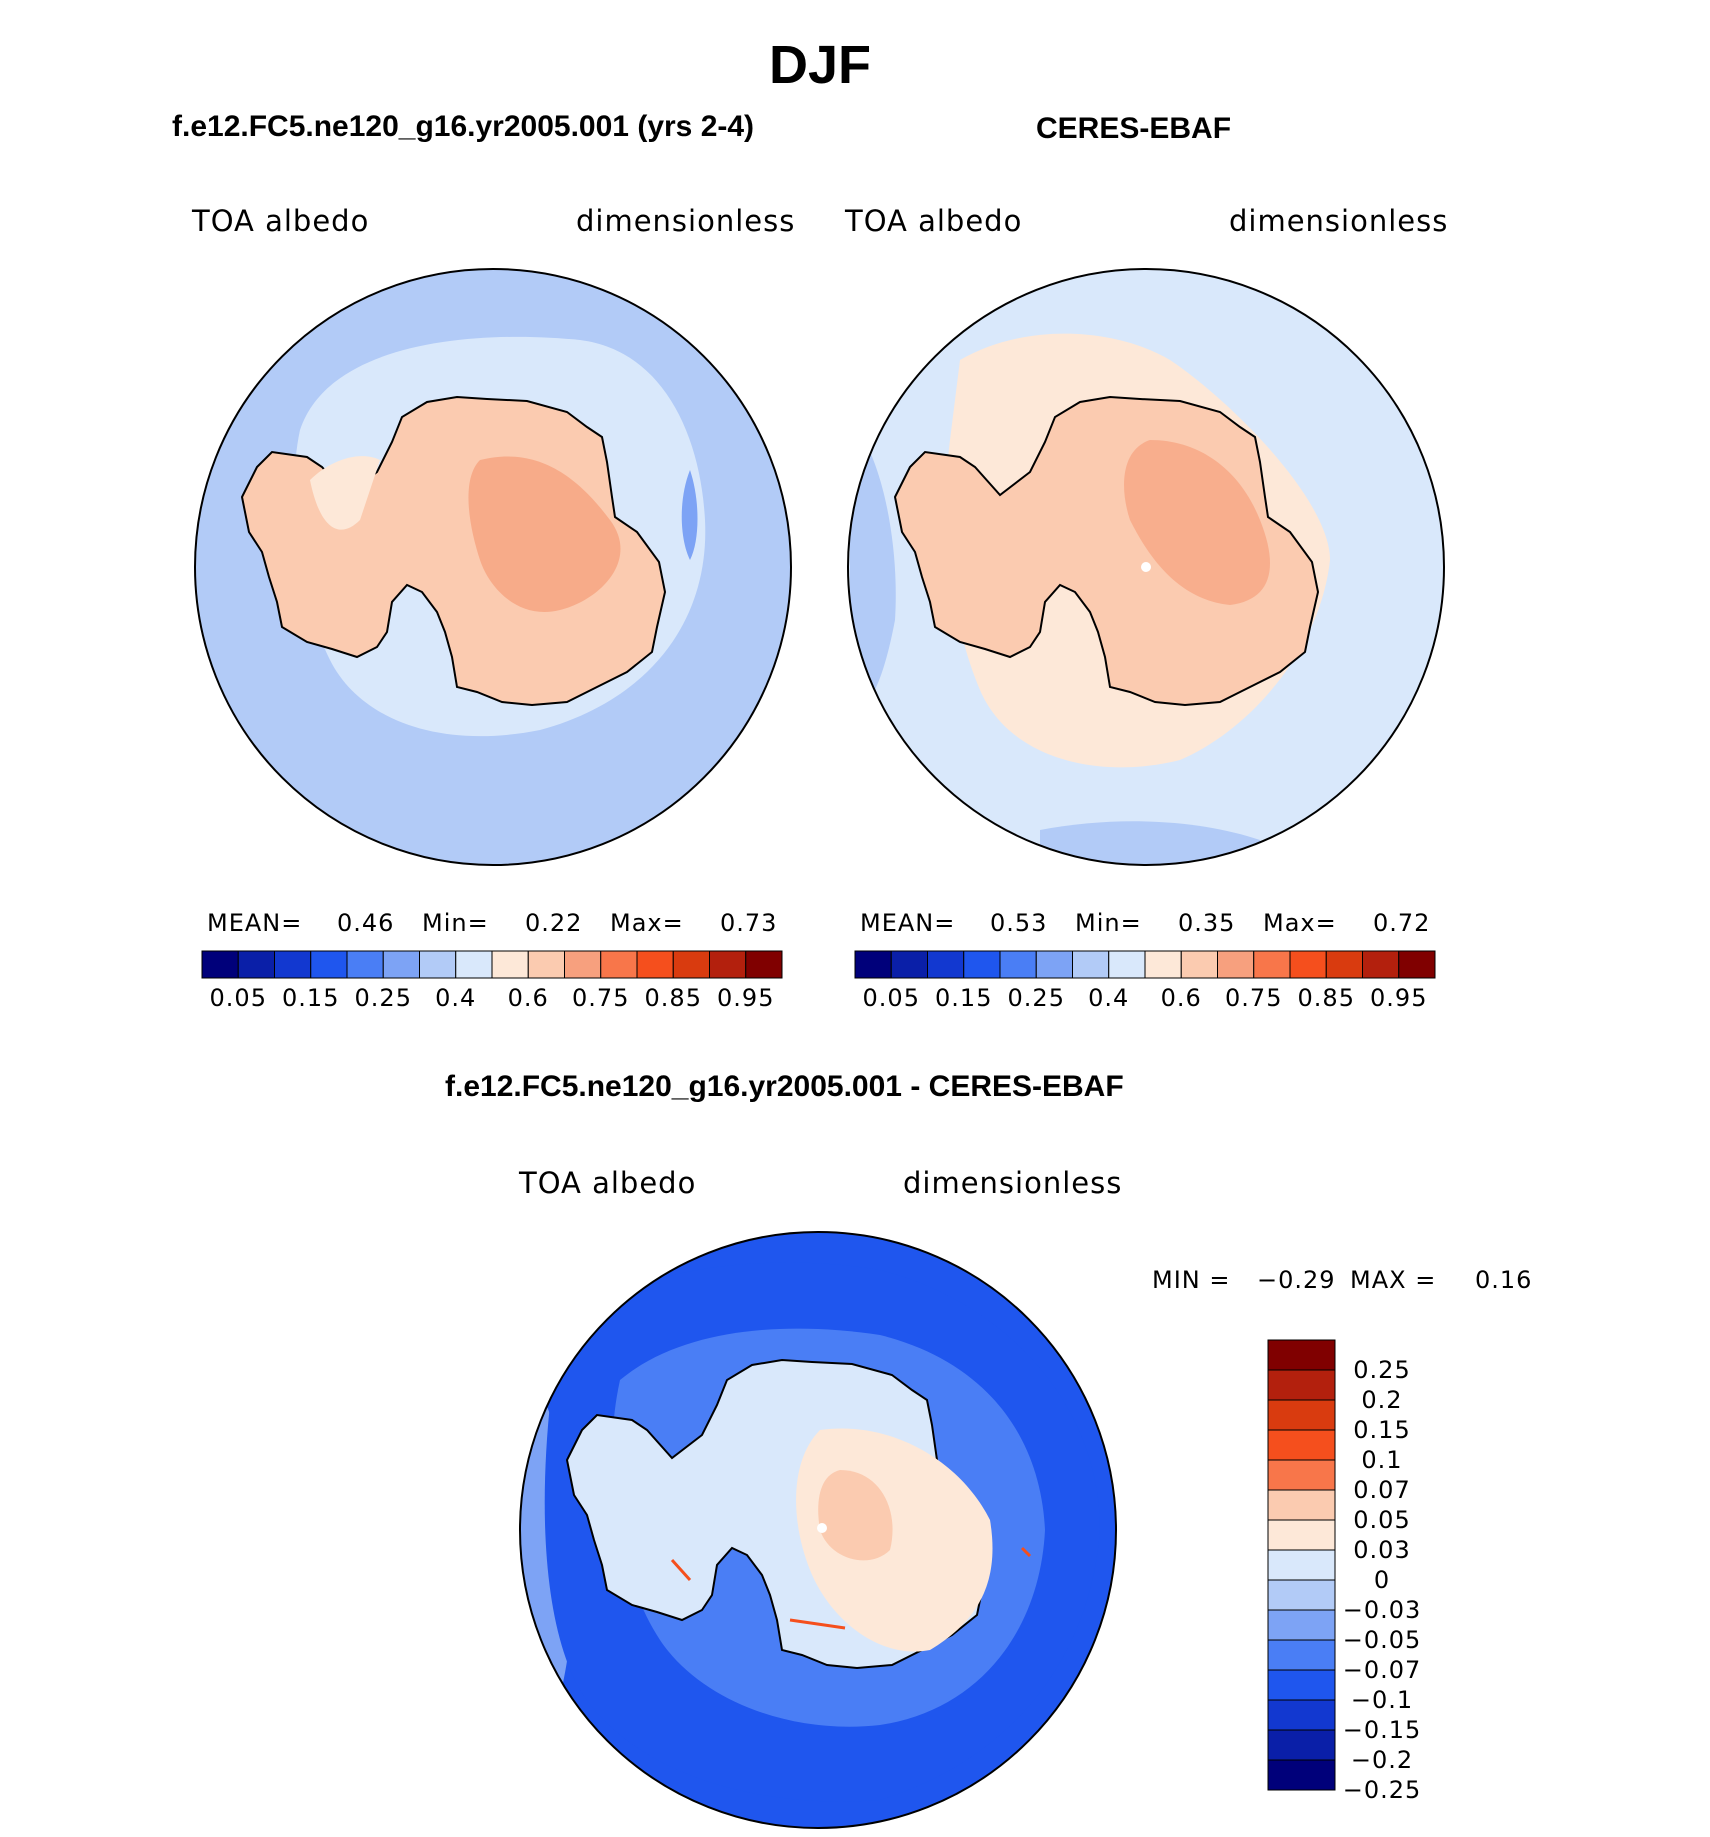 The height and width of the screenshot is (1837, 1710). Describe the element at coordinates (1393, 1280) in the screenshot. I see `diff-max-label: MAX =` at that location.